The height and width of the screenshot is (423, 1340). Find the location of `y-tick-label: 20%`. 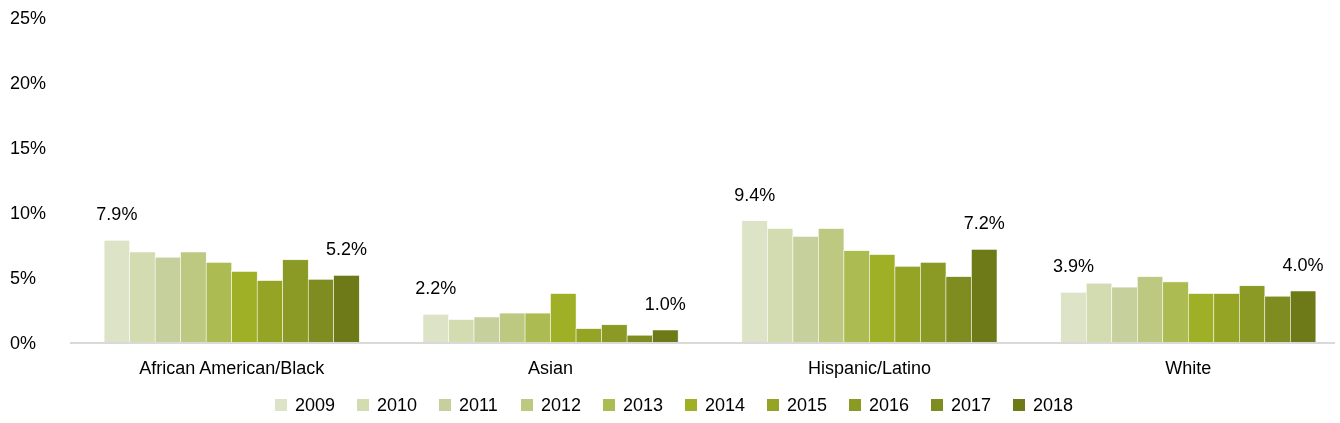

y-tick-label: 20% is located at coordinates (28, 83).